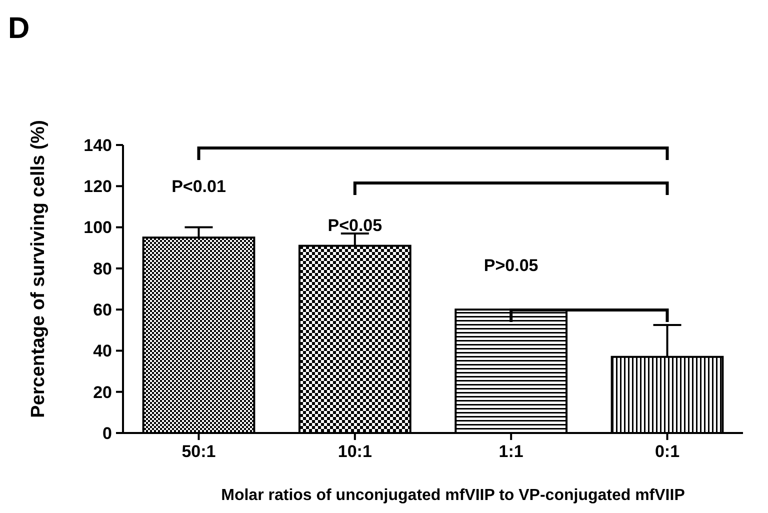 Image resolution: width=768 pixels, height=513 pixels. I want to click on y-tick-label: 40, so click(102, 351).